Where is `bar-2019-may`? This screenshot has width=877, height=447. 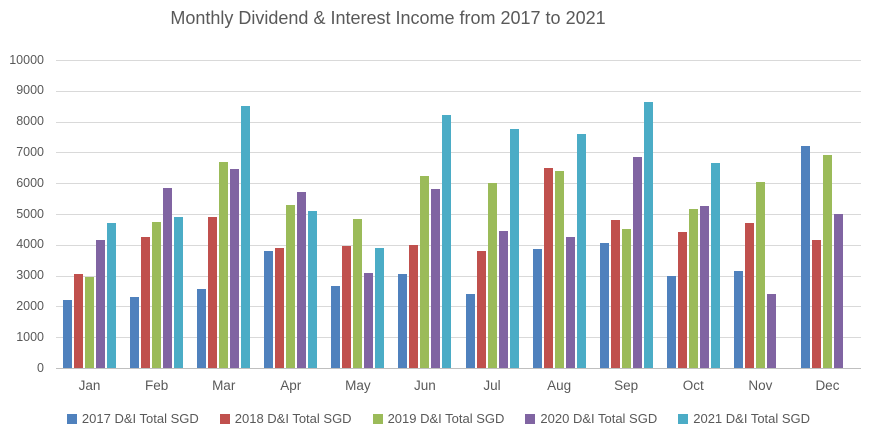 bar-2019-may is located at coordinates (358, 293).